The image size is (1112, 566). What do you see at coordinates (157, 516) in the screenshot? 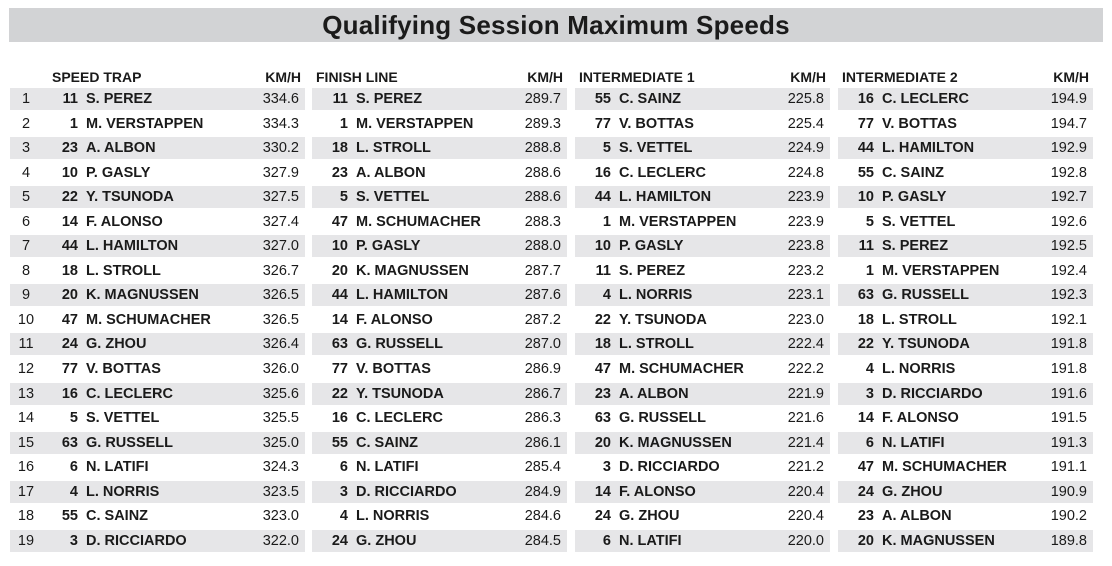
I see `table-row: 18 55 C. SAINZ 323.0` at bounding box center [157, 516].